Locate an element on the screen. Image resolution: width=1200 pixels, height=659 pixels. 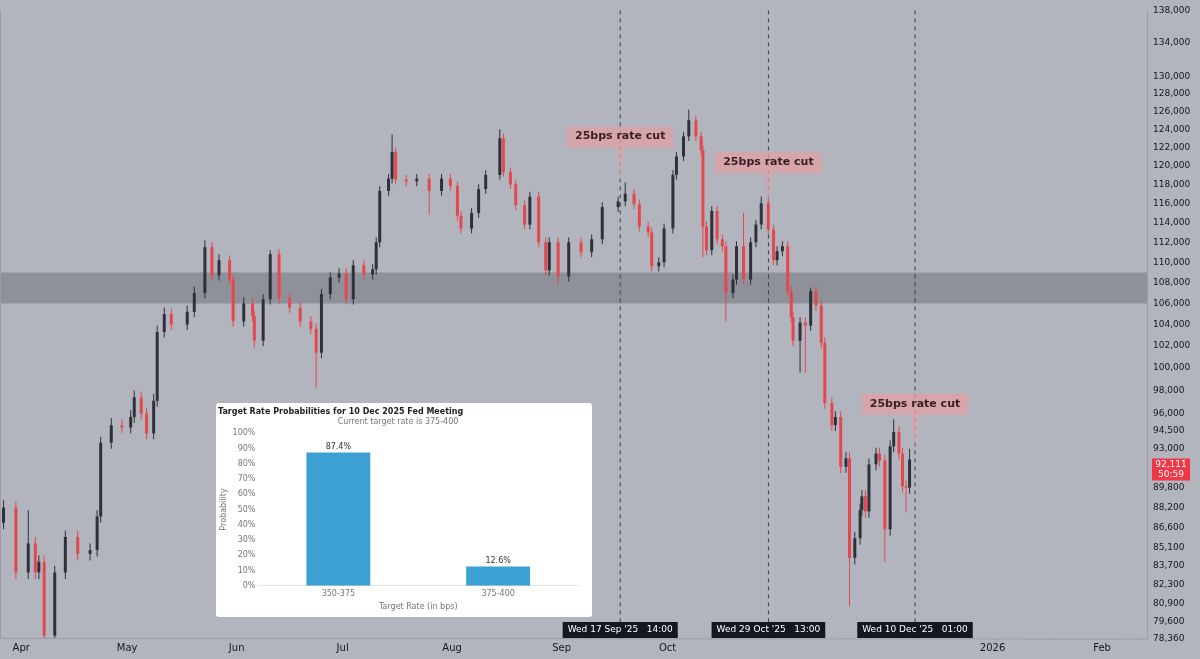
y-tick-label: 60% is located at coordinates (246, 494).